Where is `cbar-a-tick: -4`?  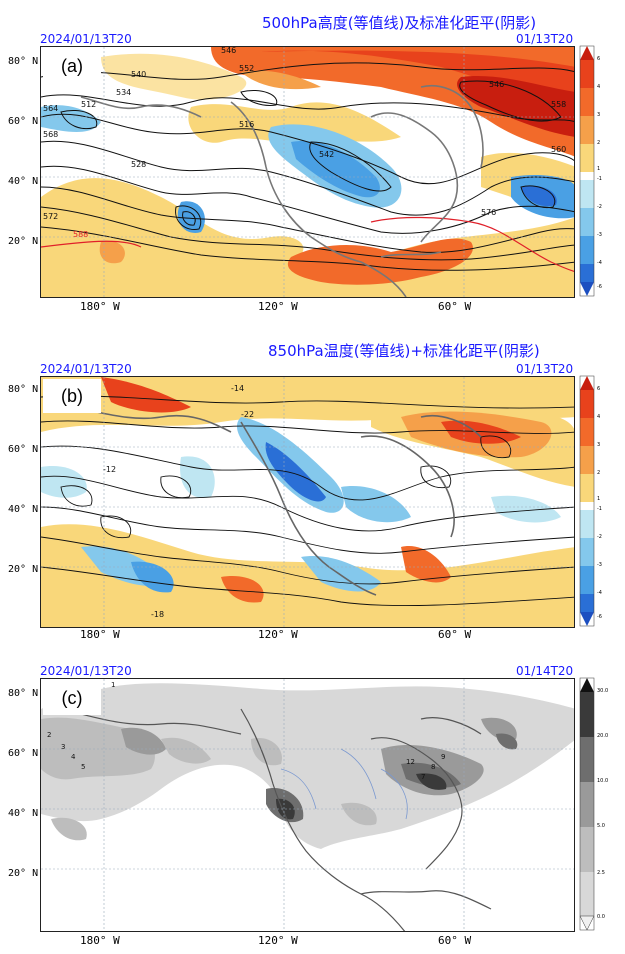
cbar-a-tick: -4 is located at coordinates (599, 263).